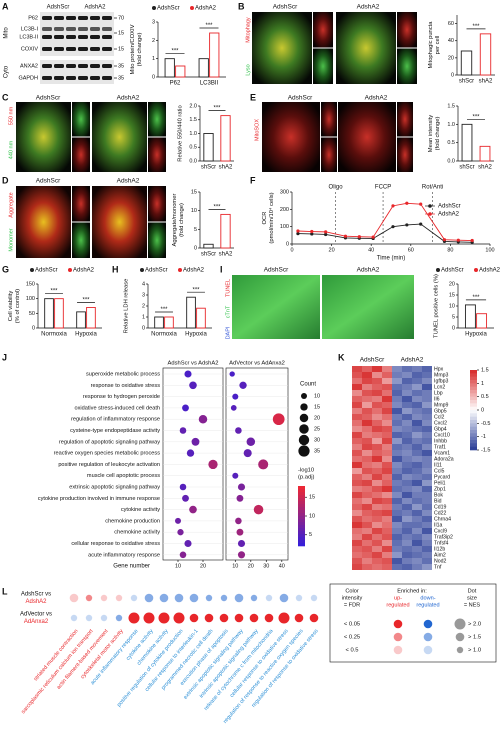 The width and height of the screenshot is (500, 739). I want to click on mw-label: 70, so click(121, 18).